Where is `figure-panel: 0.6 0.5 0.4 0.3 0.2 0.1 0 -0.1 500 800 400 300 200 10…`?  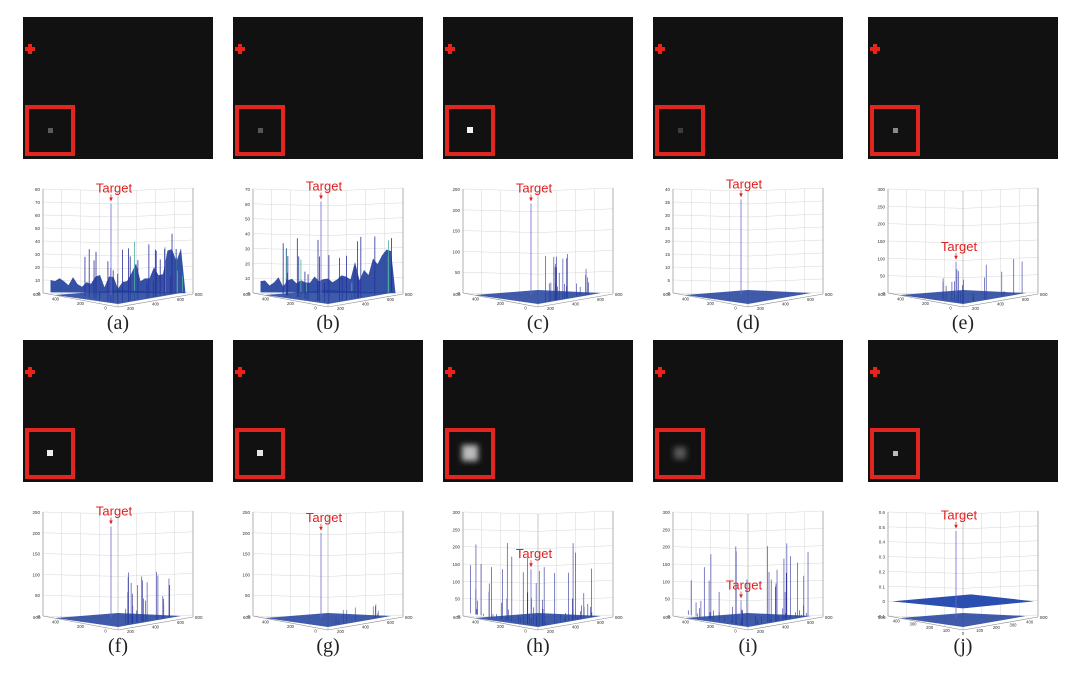 figure-panel: 0.6 0.5 0.4 0.3 0.2 0.1 0 -0.1 500 800 400 300 200 10… is located at coordinates (963, 505).